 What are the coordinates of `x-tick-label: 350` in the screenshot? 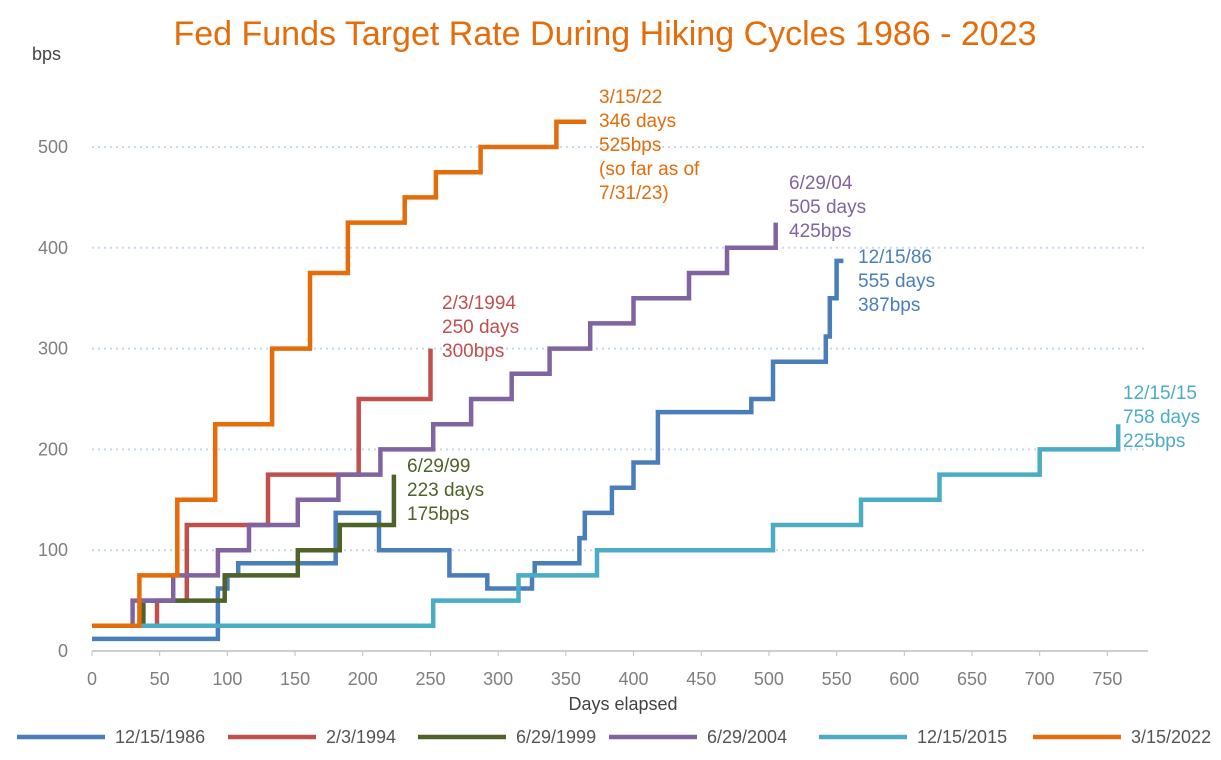 It's located at (566, 679).